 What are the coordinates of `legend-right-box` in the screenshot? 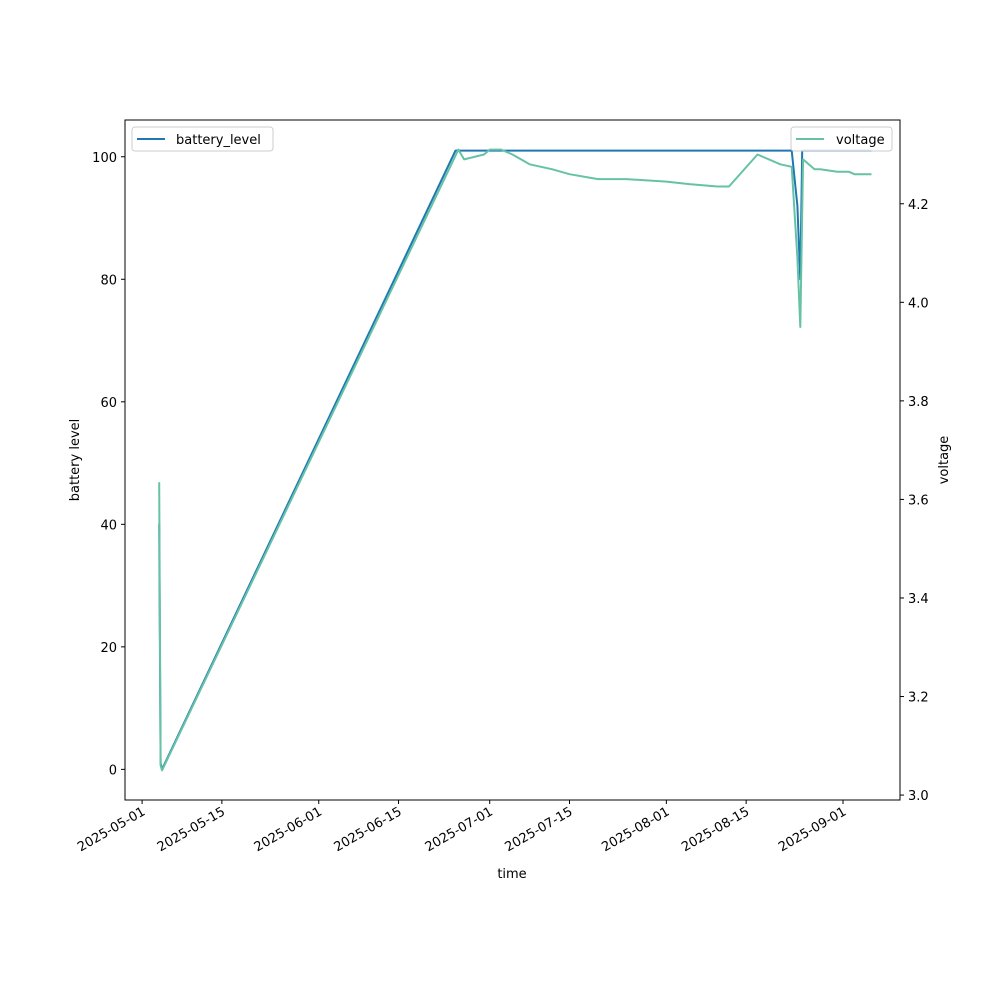 It's located at (841, 139).